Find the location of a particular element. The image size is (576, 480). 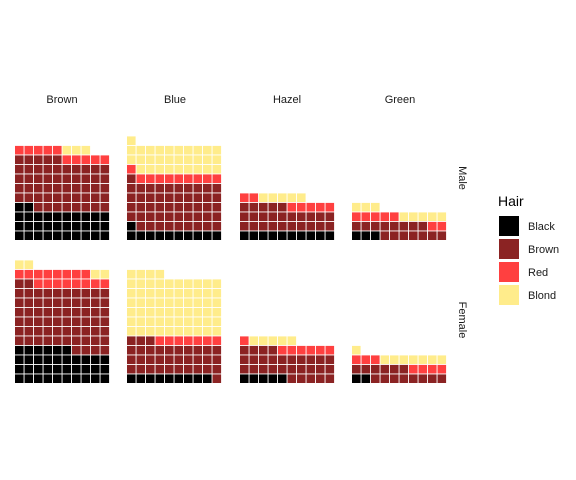

legend-title: Hair is located at coordinates (511, 201).